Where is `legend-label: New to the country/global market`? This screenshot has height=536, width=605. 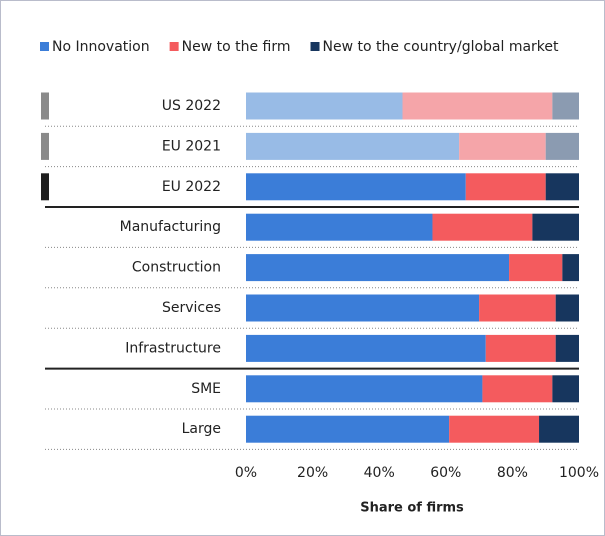
legend-label: New to the country/global market is located at coordinates (441, 47).